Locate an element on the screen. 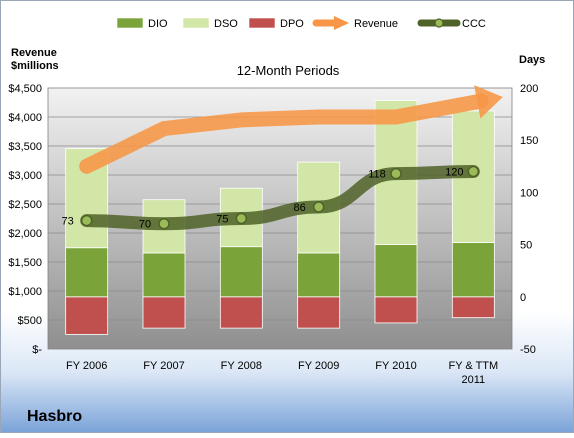 This screenshot has height=438, width=574. legend-item-revenue: Revenue is located at coordinates (355, 23).